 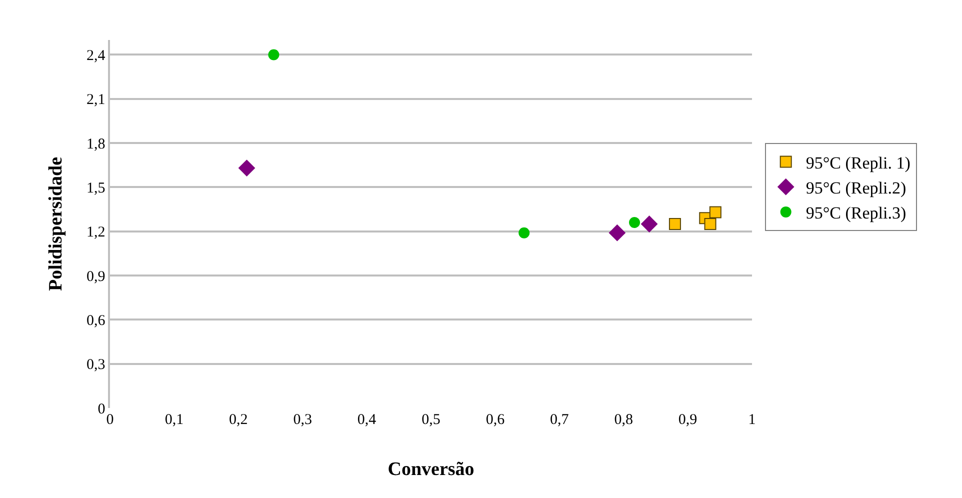 I want to click on y-tick-label: 0,3, so click(x=96, y=365).